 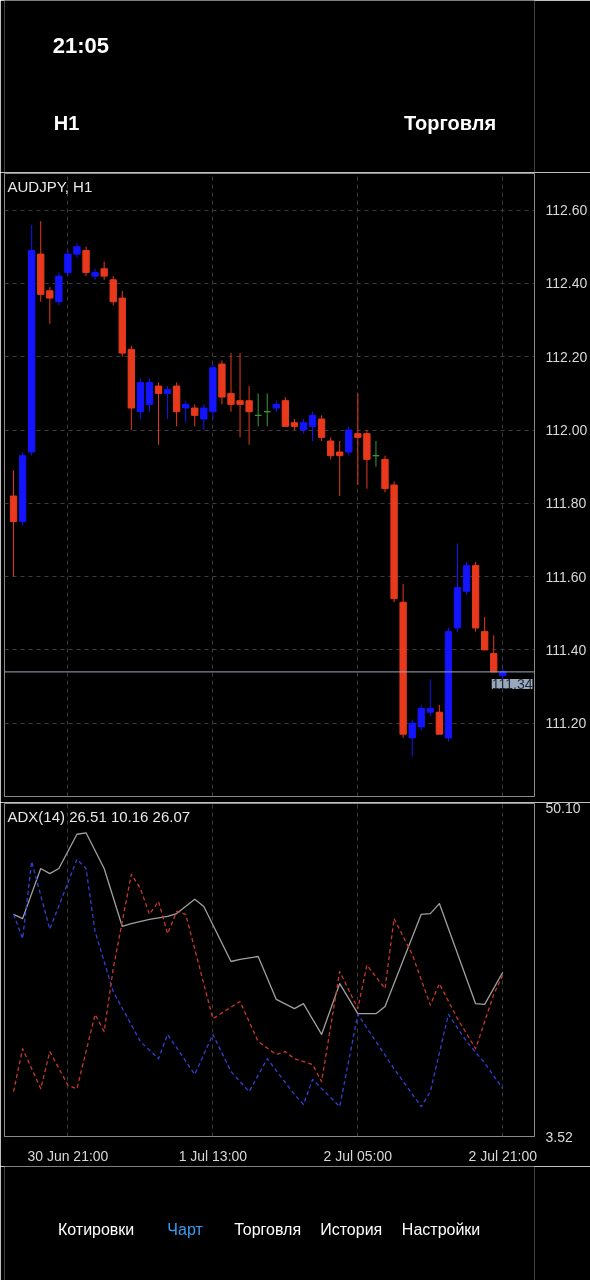 I want to click on y-tick-label: 111.20, so click(x=566, y=723).